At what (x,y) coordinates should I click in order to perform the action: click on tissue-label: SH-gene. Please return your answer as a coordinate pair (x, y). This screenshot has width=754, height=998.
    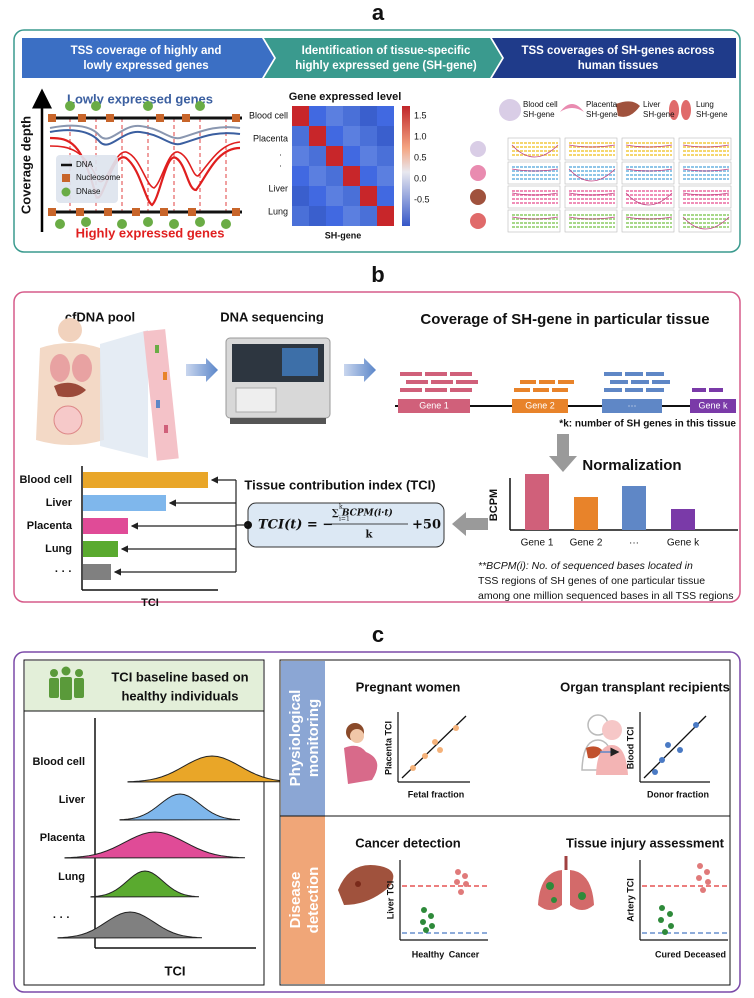
    Looking at the image, I should click on (712, 114).